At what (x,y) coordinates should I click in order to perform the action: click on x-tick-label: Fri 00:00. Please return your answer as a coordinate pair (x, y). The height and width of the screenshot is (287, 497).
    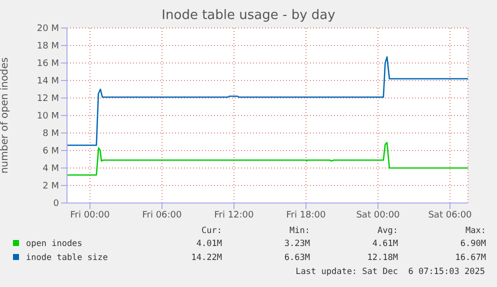
    Looking at the image, I should click on (90, 215).